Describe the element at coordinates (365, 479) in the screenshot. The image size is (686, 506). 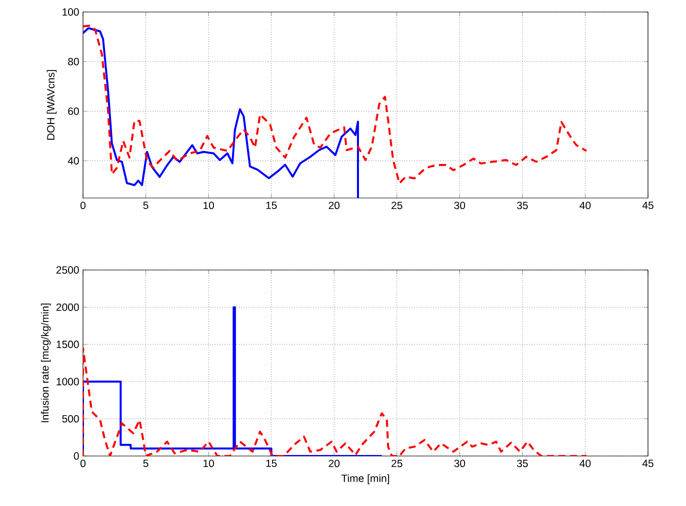
I see `x-axis-title: Time [min]` at that location.